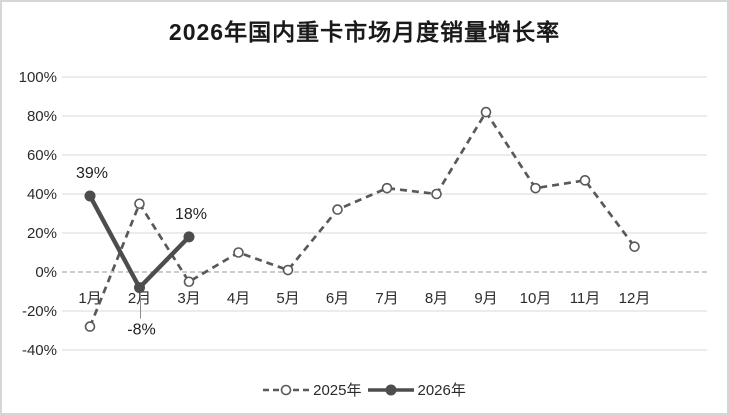 This screenshot has height=415, width=729. I want to click on y-axis-tick-label: 80%, so click(42, 116).